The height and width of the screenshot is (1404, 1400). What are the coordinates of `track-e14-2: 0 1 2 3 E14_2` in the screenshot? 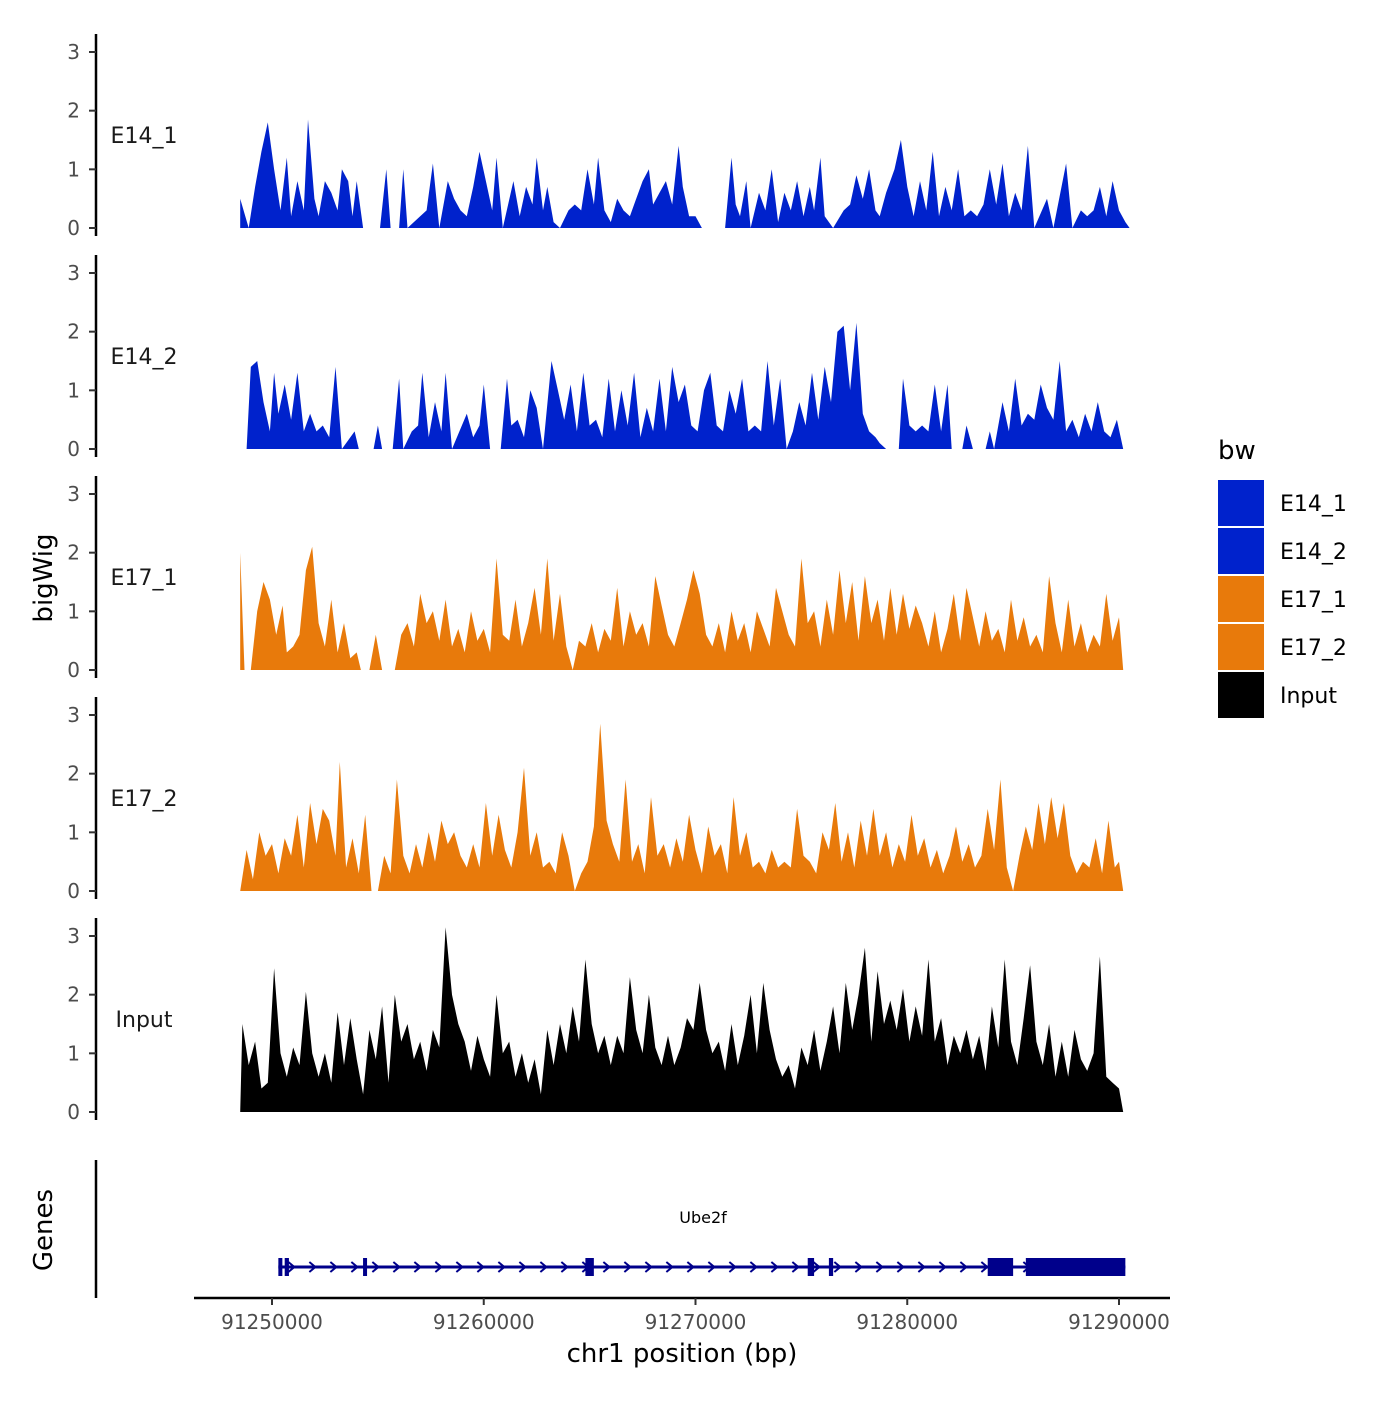 It's located at (595, 358).